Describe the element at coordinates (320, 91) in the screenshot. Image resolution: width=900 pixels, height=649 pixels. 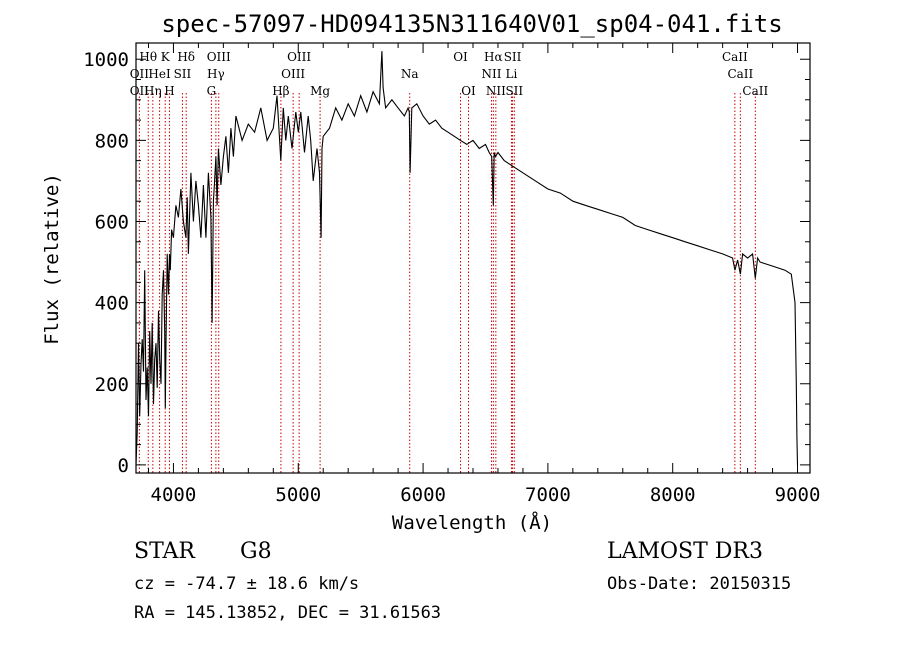
I see `line-label: Mg` at that location.